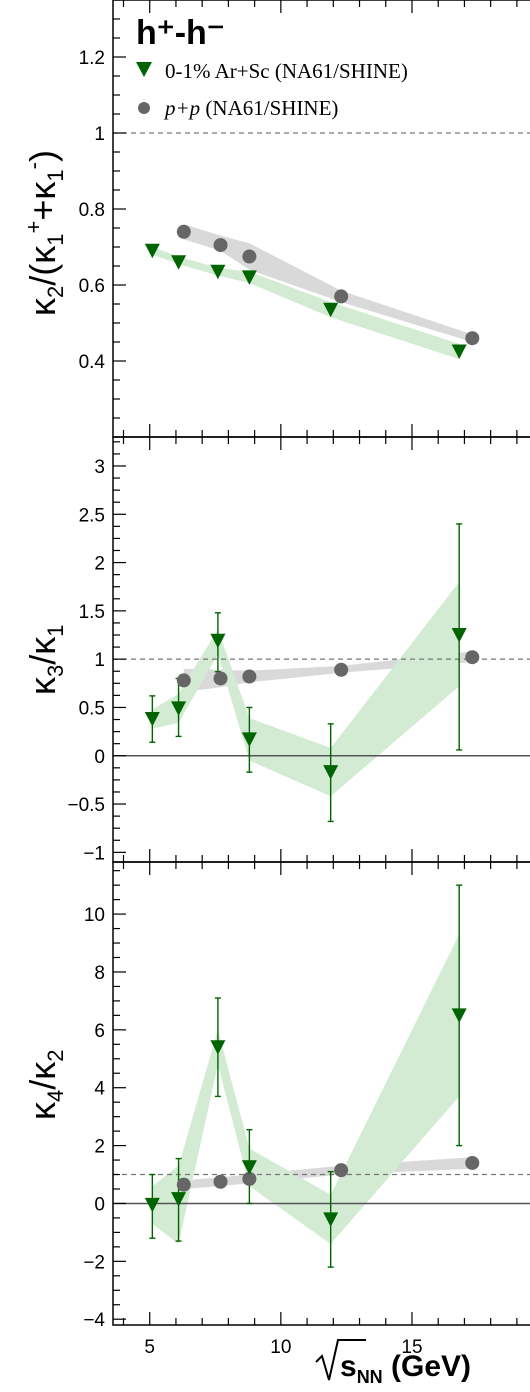 The width and height of the screenshot is (530, 1392). I want to click on y-tick-label: 0.6, so click(92, 286).